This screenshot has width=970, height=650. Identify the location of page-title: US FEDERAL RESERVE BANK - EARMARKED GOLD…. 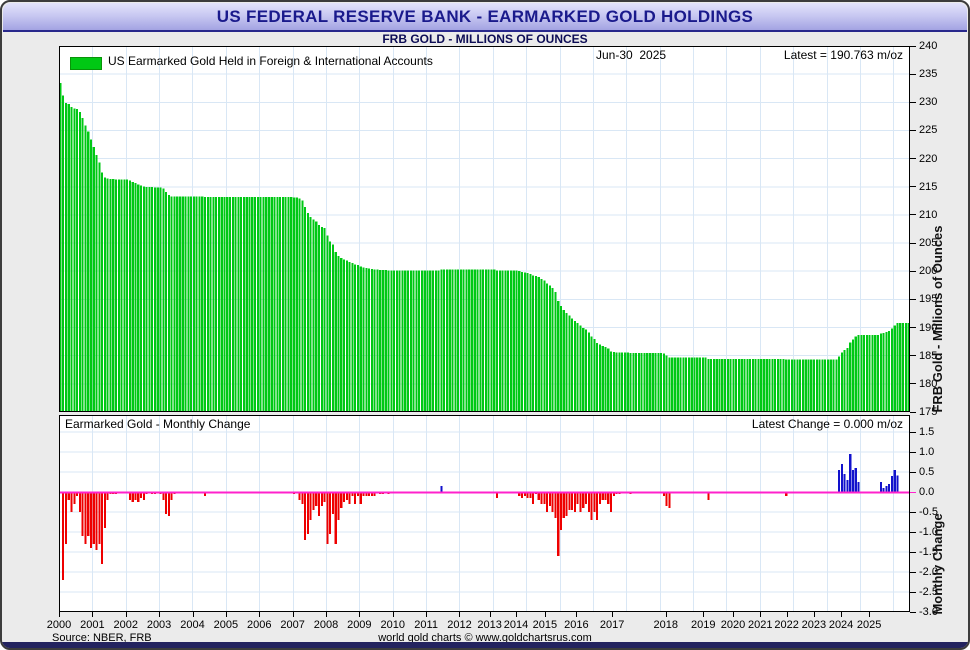
(485, 16).